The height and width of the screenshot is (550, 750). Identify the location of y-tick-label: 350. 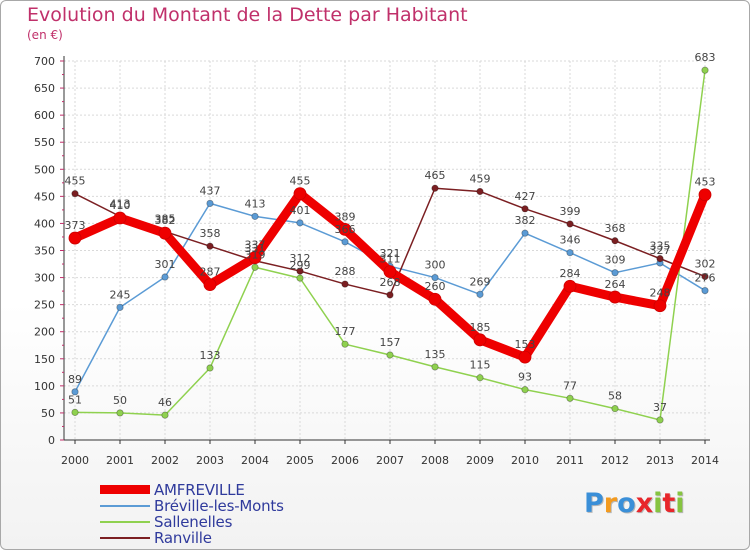
(44, 251).